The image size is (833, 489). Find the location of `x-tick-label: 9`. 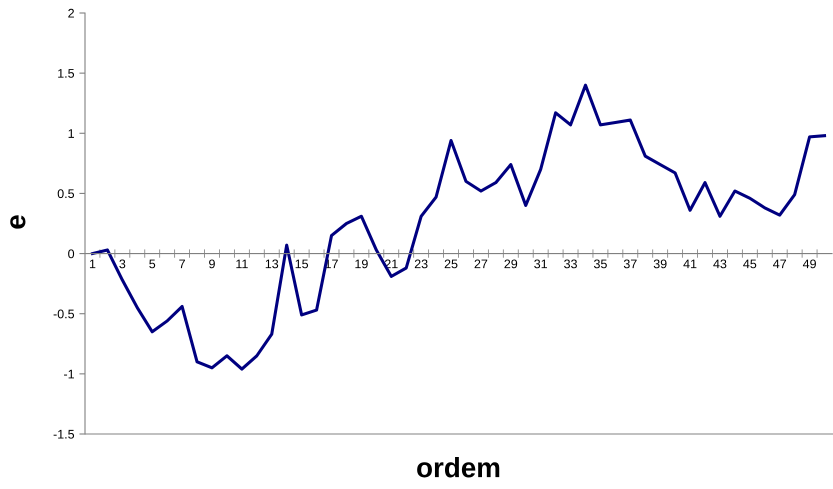

x-tick-label: 9 is located at coordinates (212, 263).